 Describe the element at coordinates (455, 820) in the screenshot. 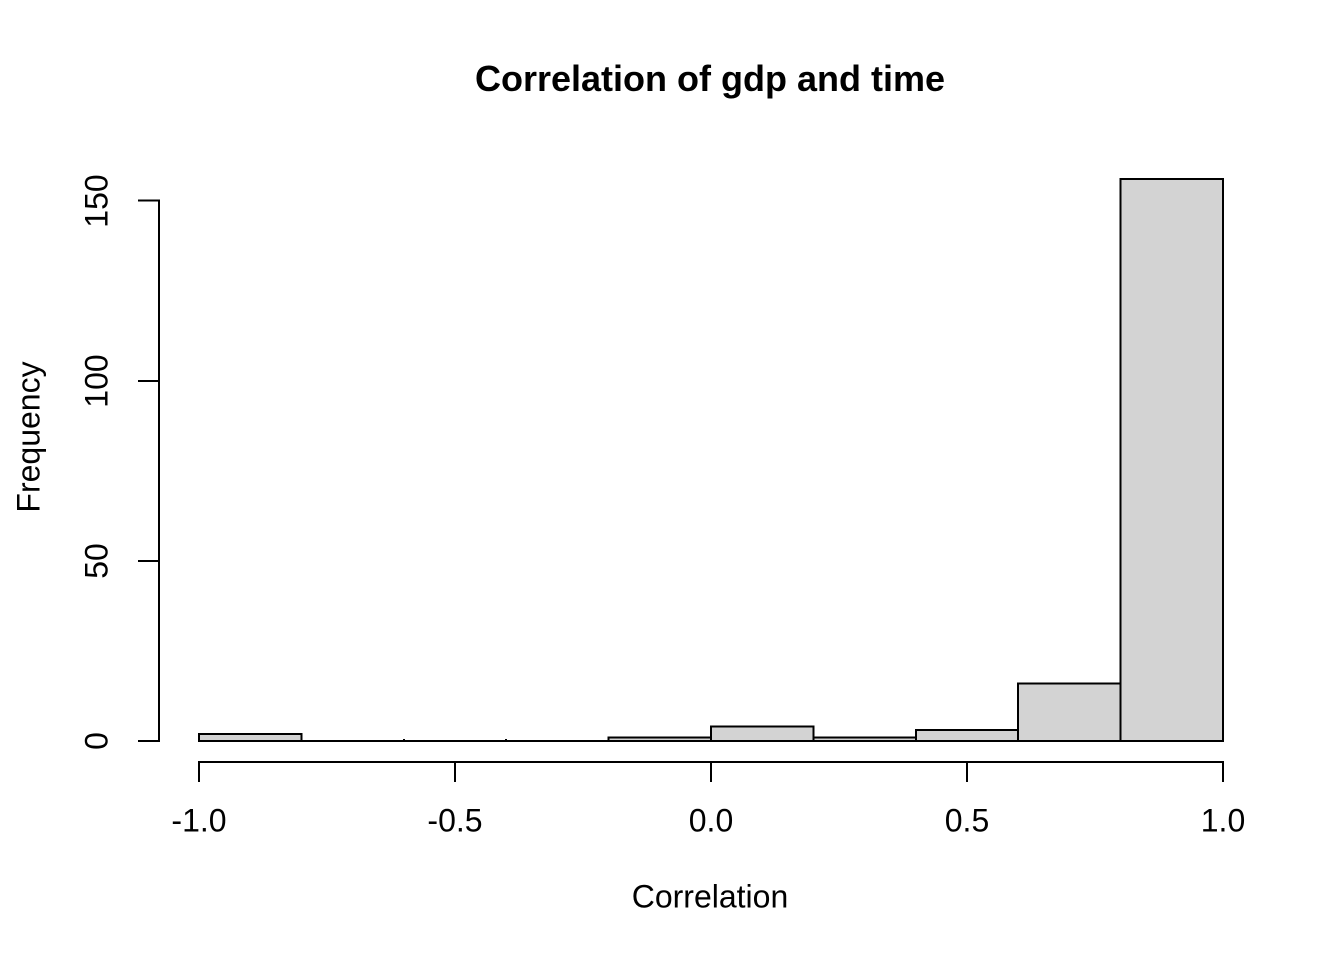

I see `x-tick-label: -0.5` at that location.